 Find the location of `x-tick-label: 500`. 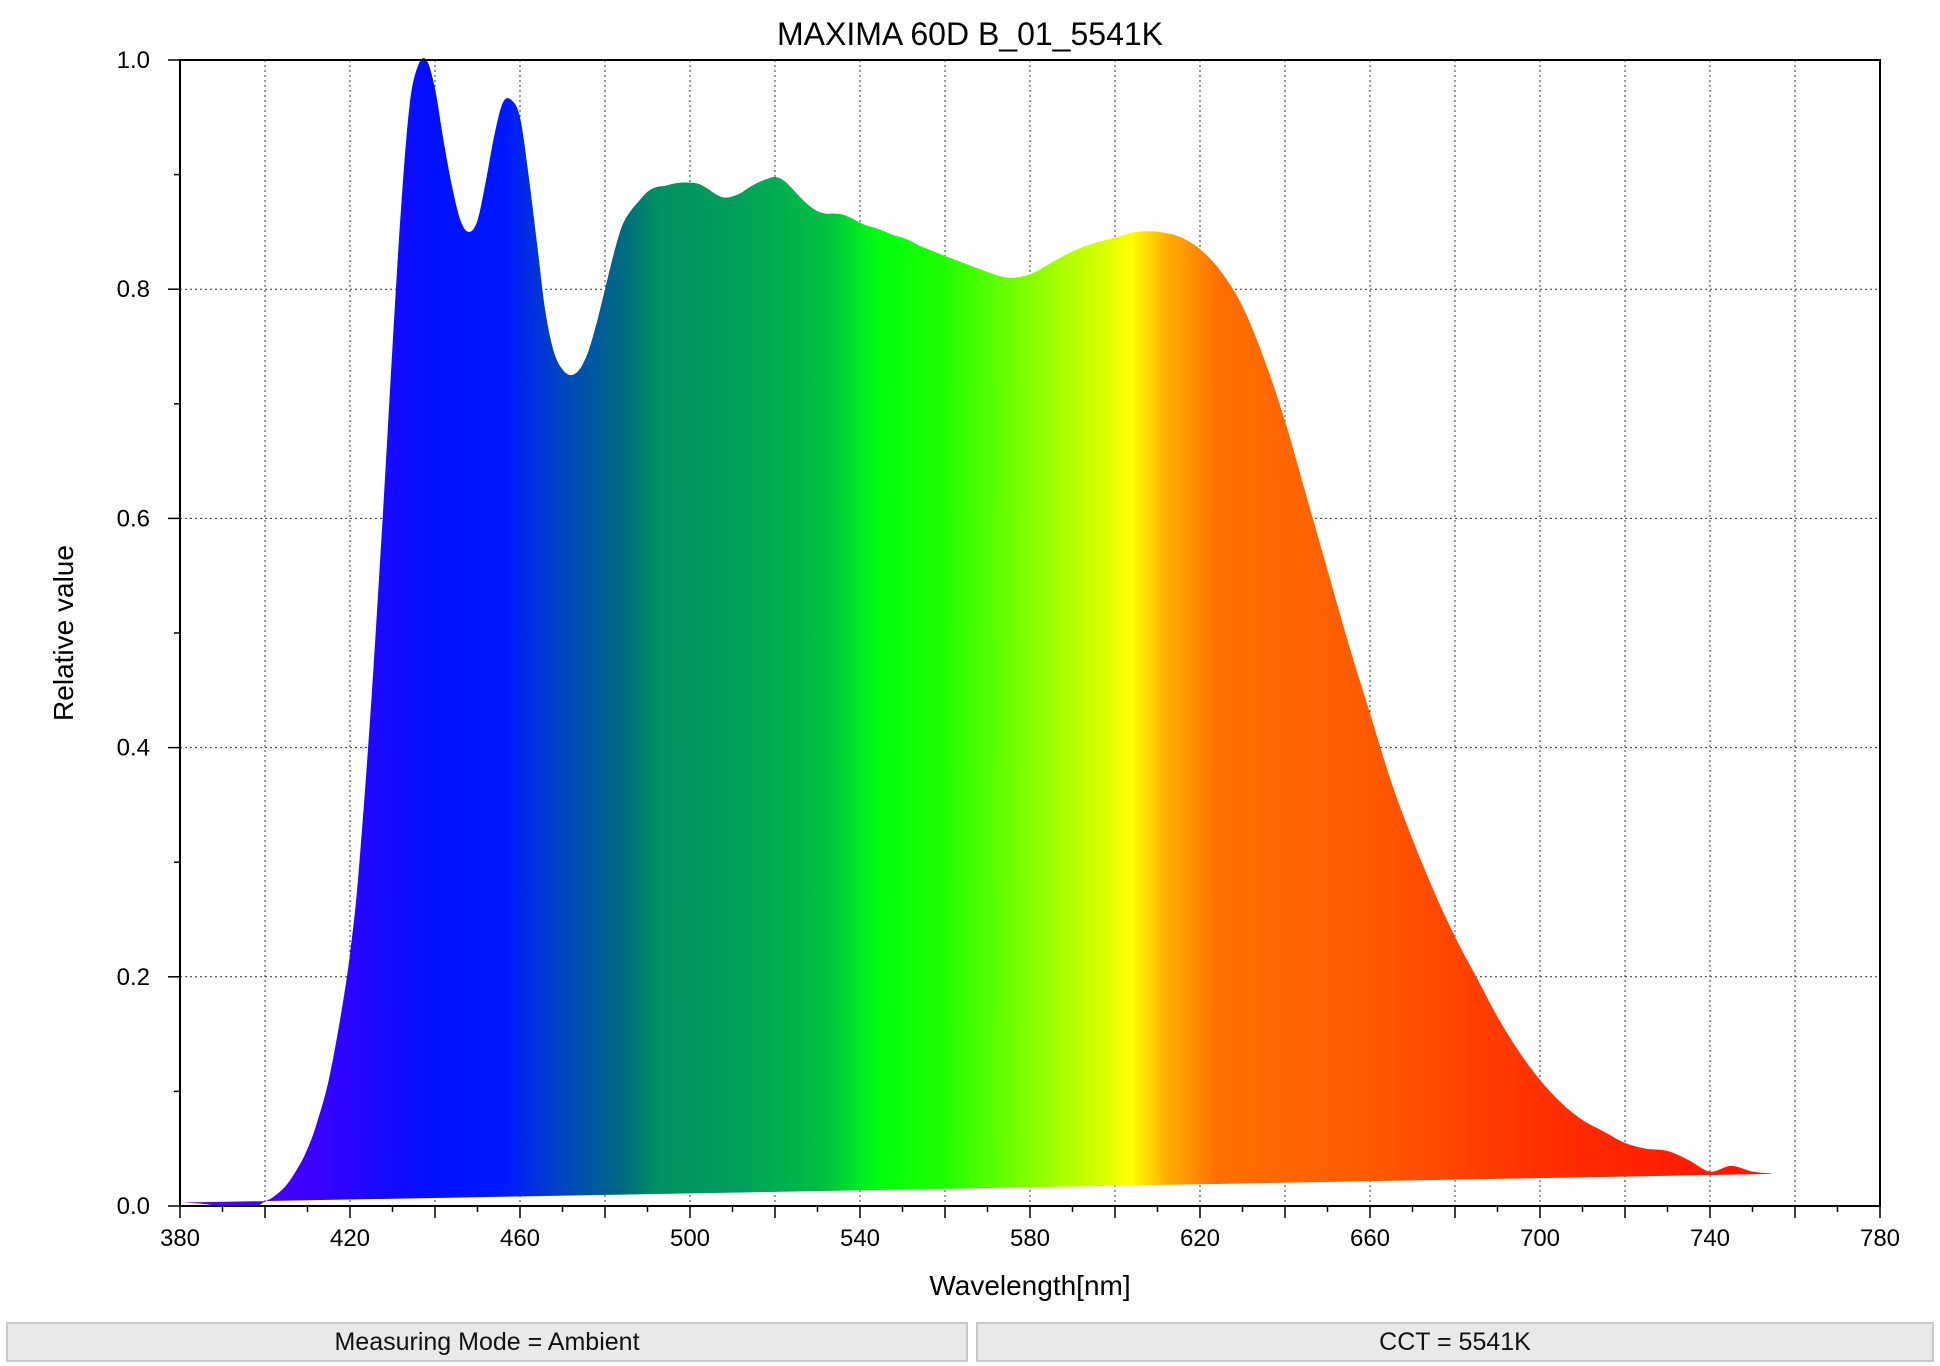

x-tick-label: 500 is located at coordinates (690, 1238).